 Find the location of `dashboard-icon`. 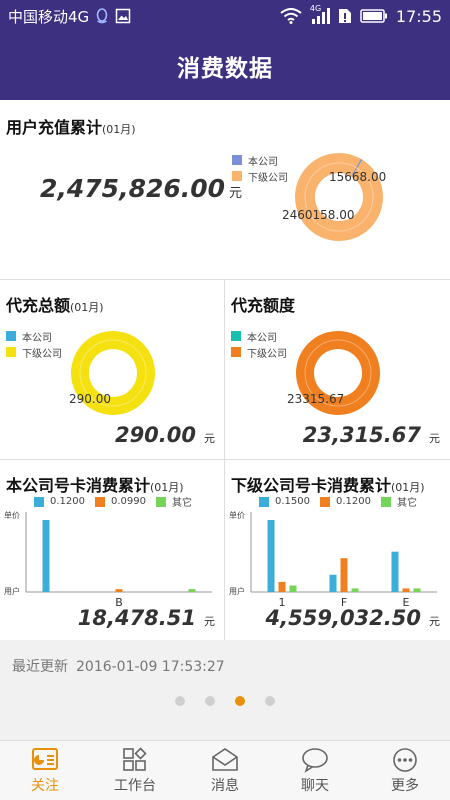

dashboard-icon is located at coordinates (45, 758).